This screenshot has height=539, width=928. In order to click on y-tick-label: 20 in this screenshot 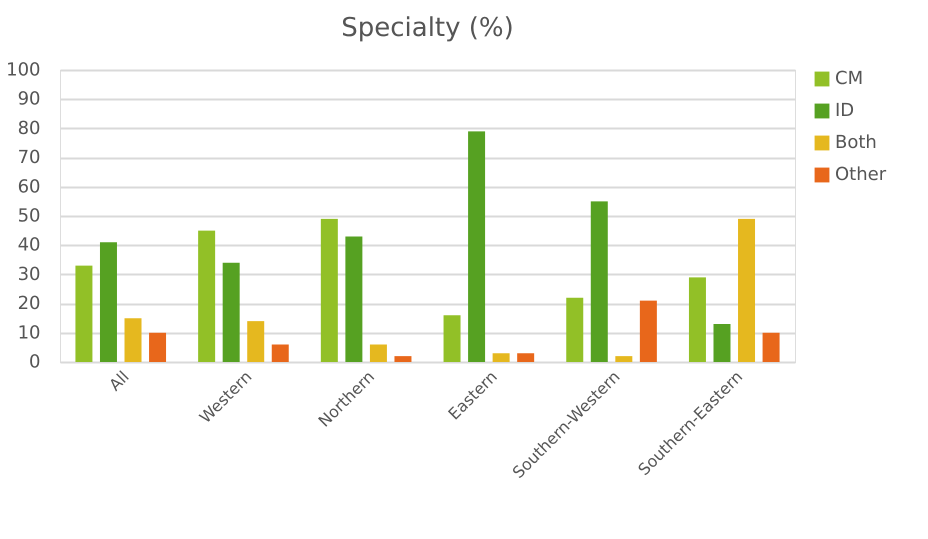, I will do `click(29, 303)`.